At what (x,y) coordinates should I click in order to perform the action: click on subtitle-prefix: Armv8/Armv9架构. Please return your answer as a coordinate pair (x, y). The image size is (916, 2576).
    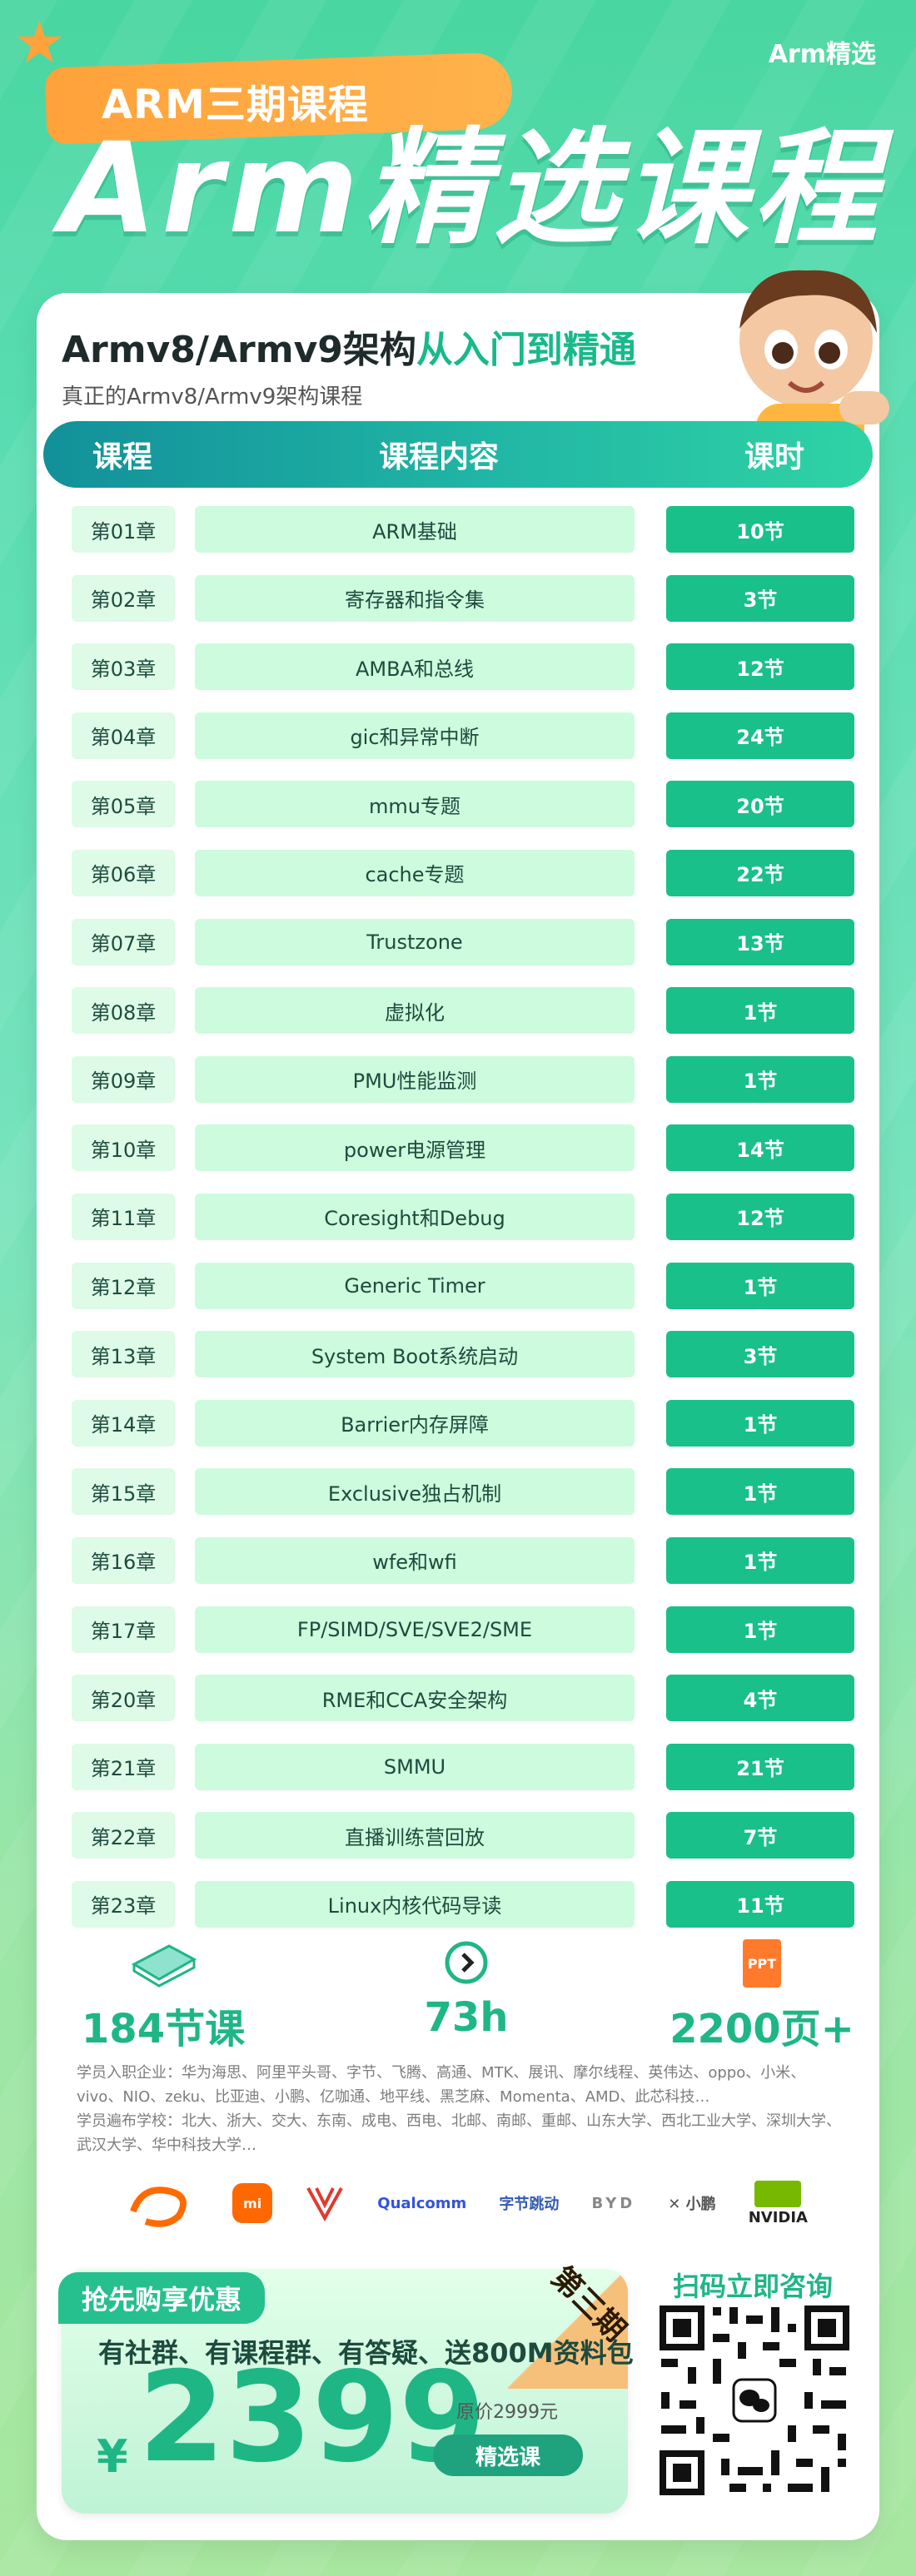
    Looking at the image, I should click on (239, 350).